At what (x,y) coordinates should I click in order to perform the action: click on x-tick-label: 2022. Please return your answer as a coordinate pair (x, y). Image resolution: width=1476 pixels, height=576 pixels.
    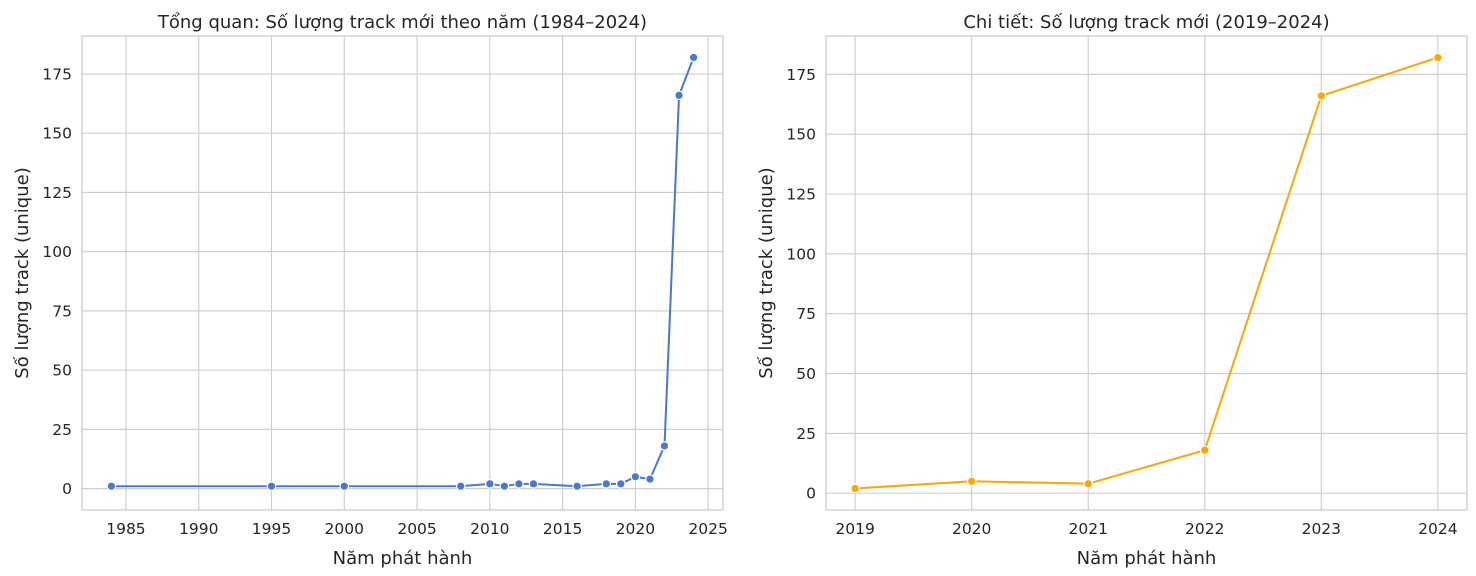
    Looking at the image, I should click on (1204, 529).